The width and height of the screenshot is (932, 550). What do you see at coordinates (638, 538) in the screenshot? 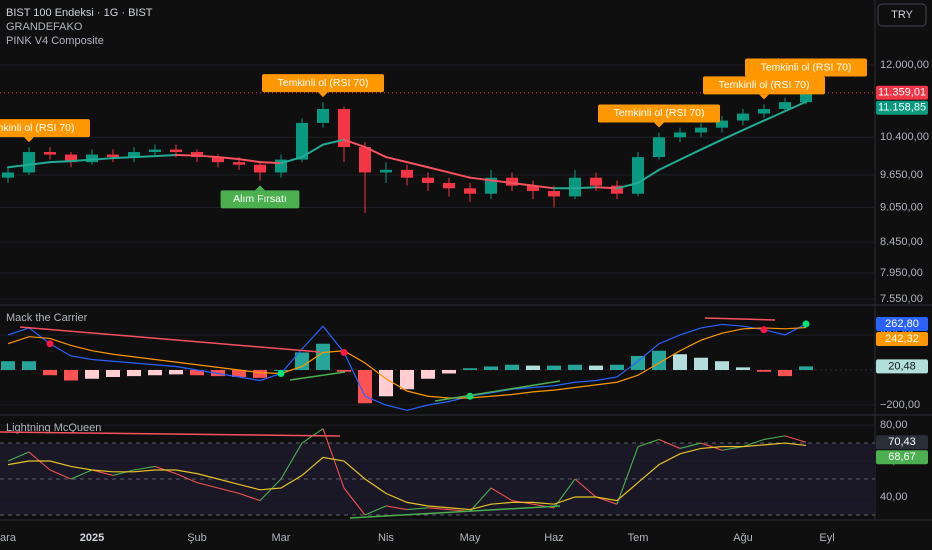
I see `x-tick-label: Tem` at bounding box center [638, 538].